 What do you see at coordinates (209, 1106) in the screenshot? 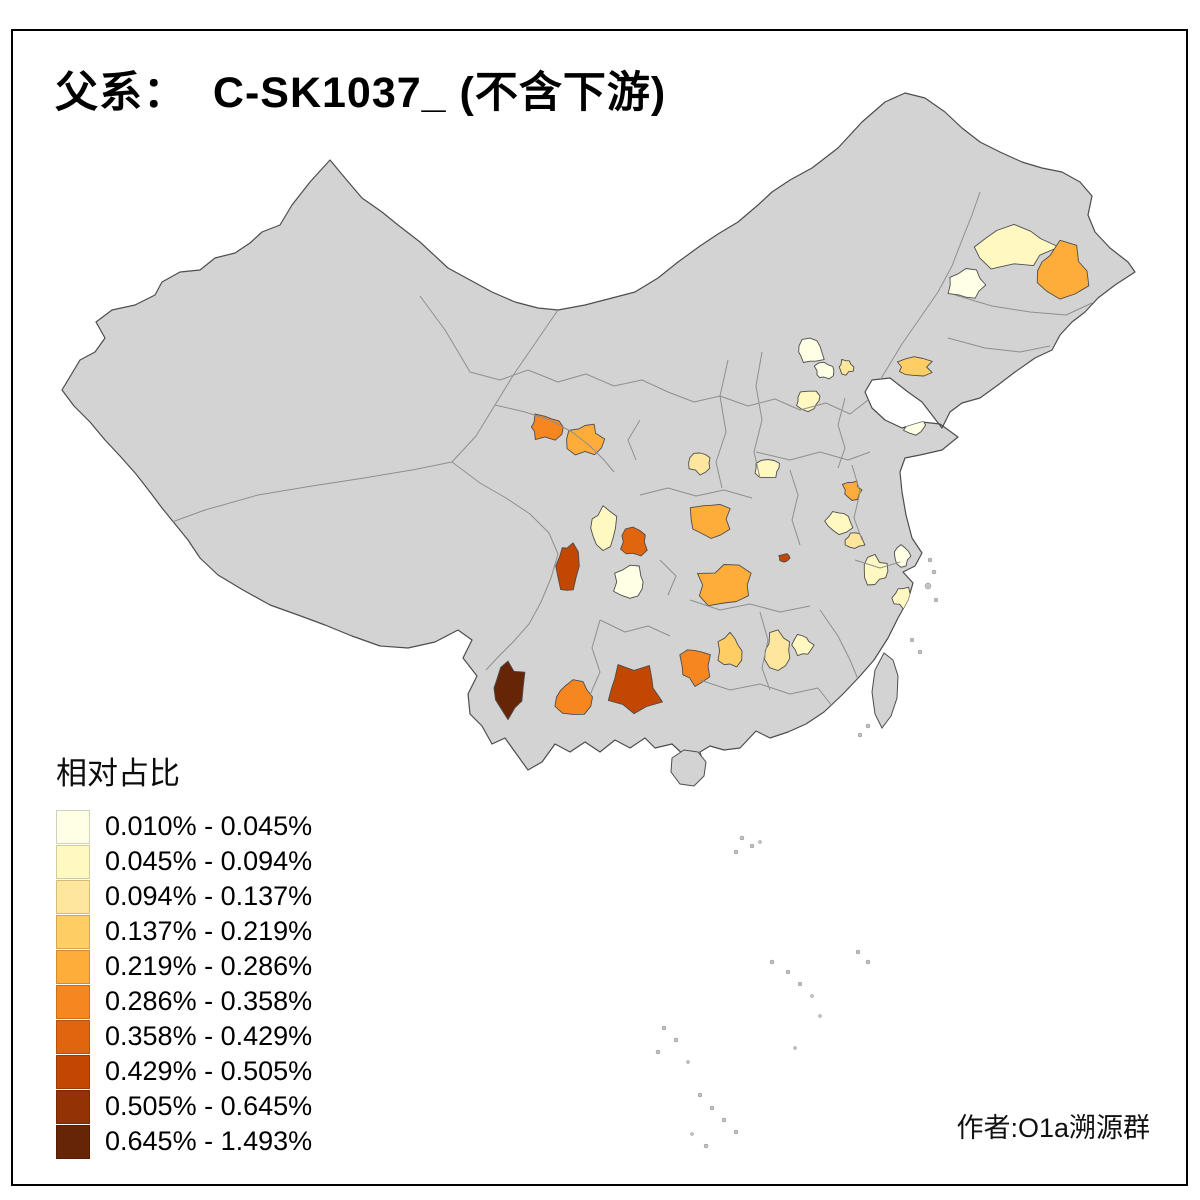
I see `legend-label: 0.505% - 0.645%` at bounding box center [209, 1106].